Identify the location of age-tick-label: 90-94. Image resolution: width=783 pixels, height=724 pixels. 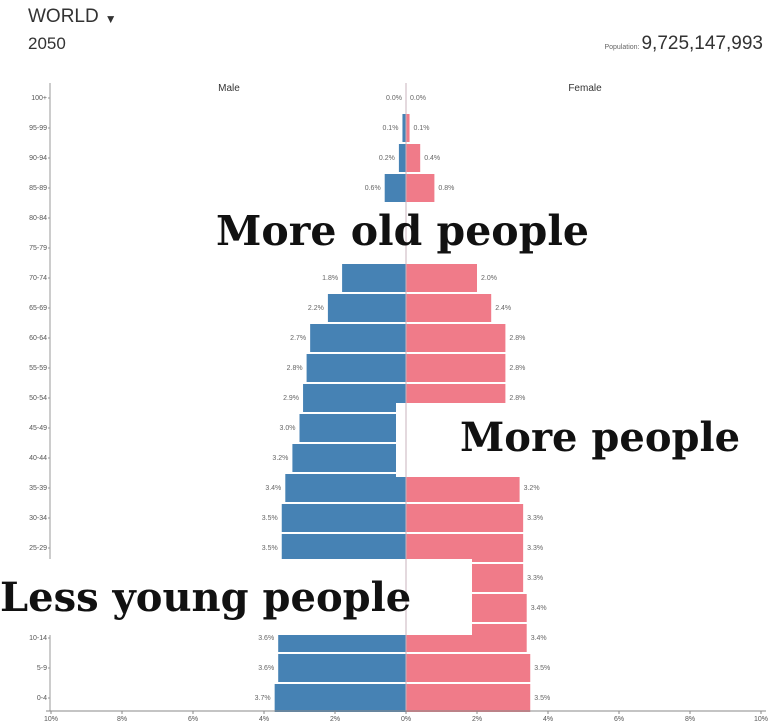
(38, 158).